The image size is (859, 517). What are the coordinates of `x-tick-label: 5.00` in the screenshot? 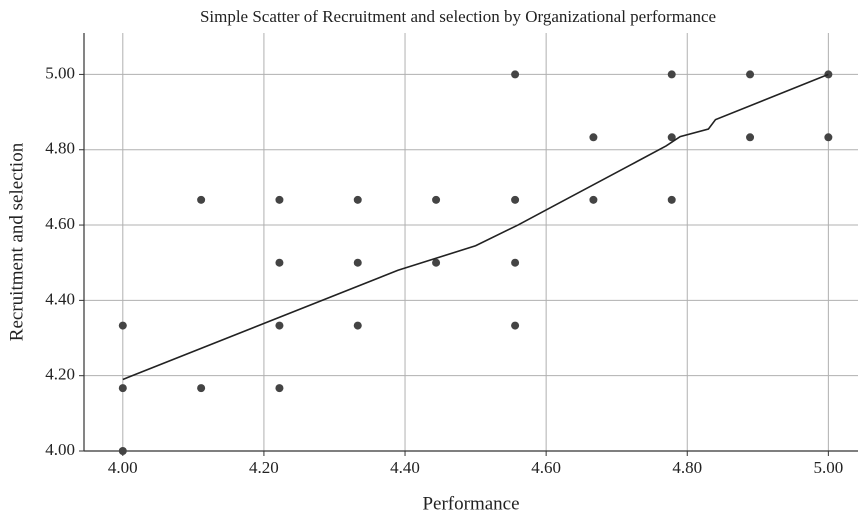 It's located at (828, 467).